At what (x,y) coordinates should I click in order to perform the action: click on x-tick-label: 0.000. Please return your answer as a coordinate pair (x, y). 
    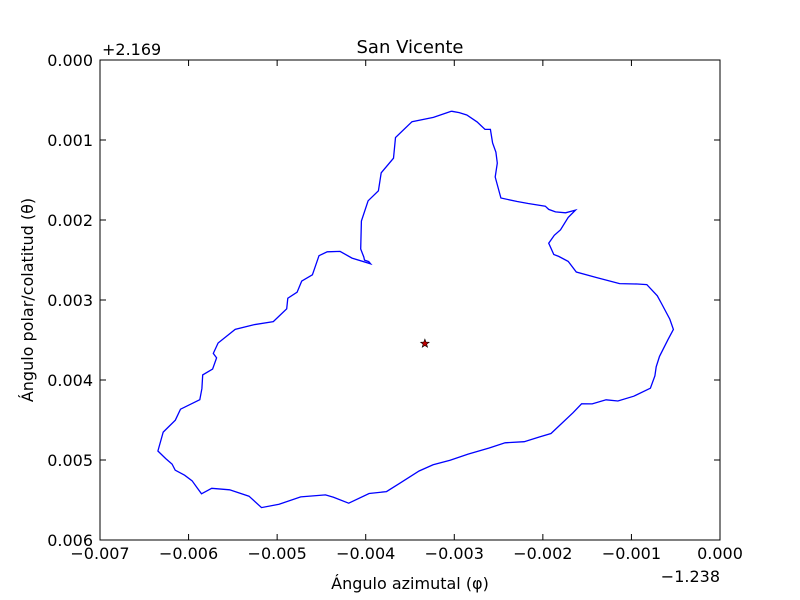
    Looking at the image, I should click on (720, 553).